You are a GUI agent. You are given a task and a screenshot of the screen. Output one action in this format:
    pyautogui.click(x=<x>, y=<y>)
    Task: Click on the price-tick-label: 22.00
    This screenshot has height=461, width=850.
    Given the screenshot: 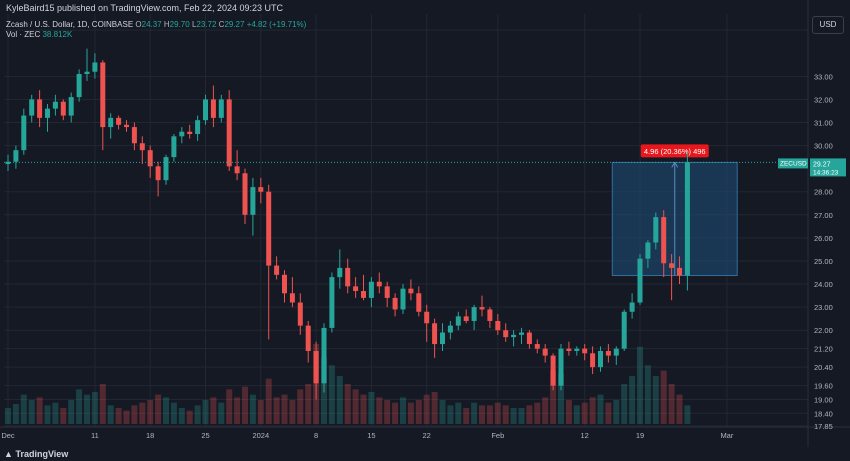 What is the action you would take?
    pyautogui.click(x=823, y=330)
    